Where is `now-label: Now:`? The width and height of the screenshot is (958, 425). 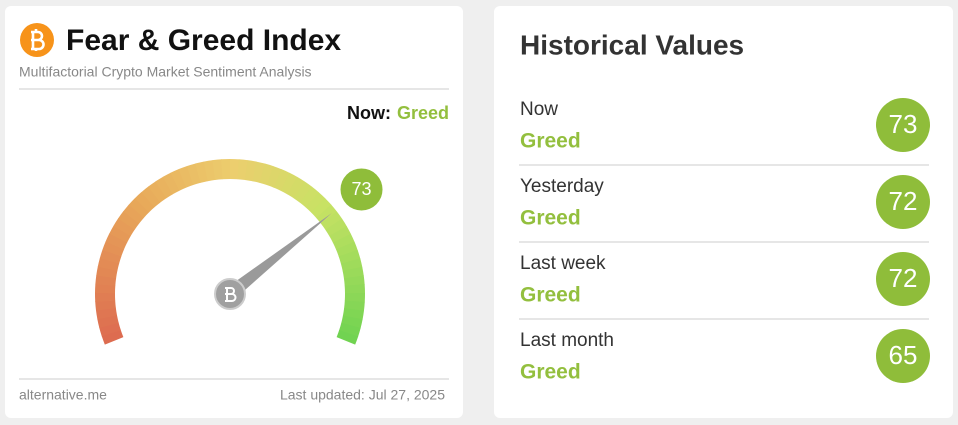
now-label: Now: is located at coordinates (369, 113).